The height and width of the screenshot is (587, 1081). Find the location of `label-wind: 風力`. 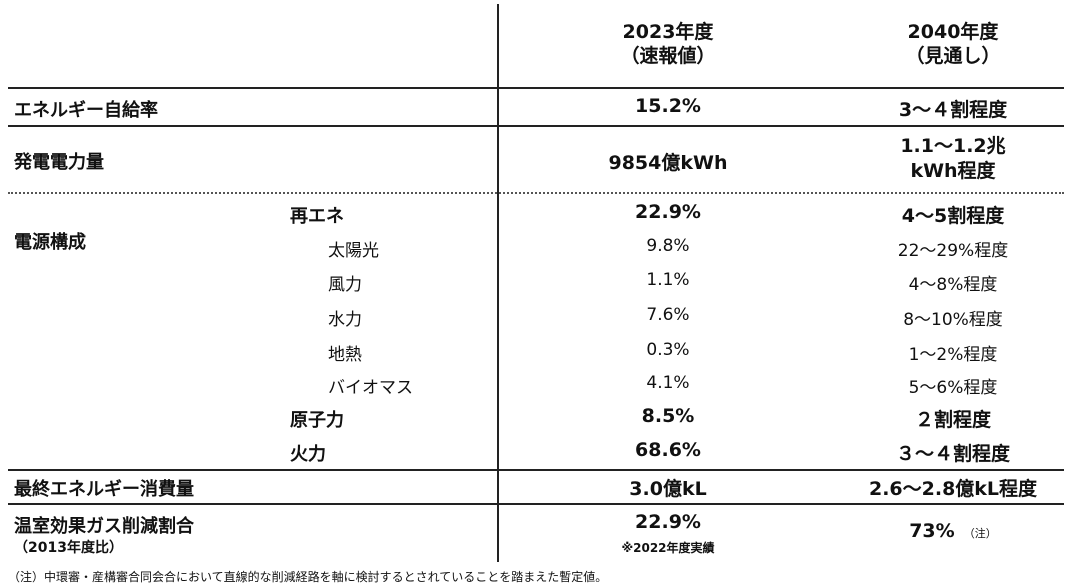

label-wind: 風力 is located at coordinates (345, 285).